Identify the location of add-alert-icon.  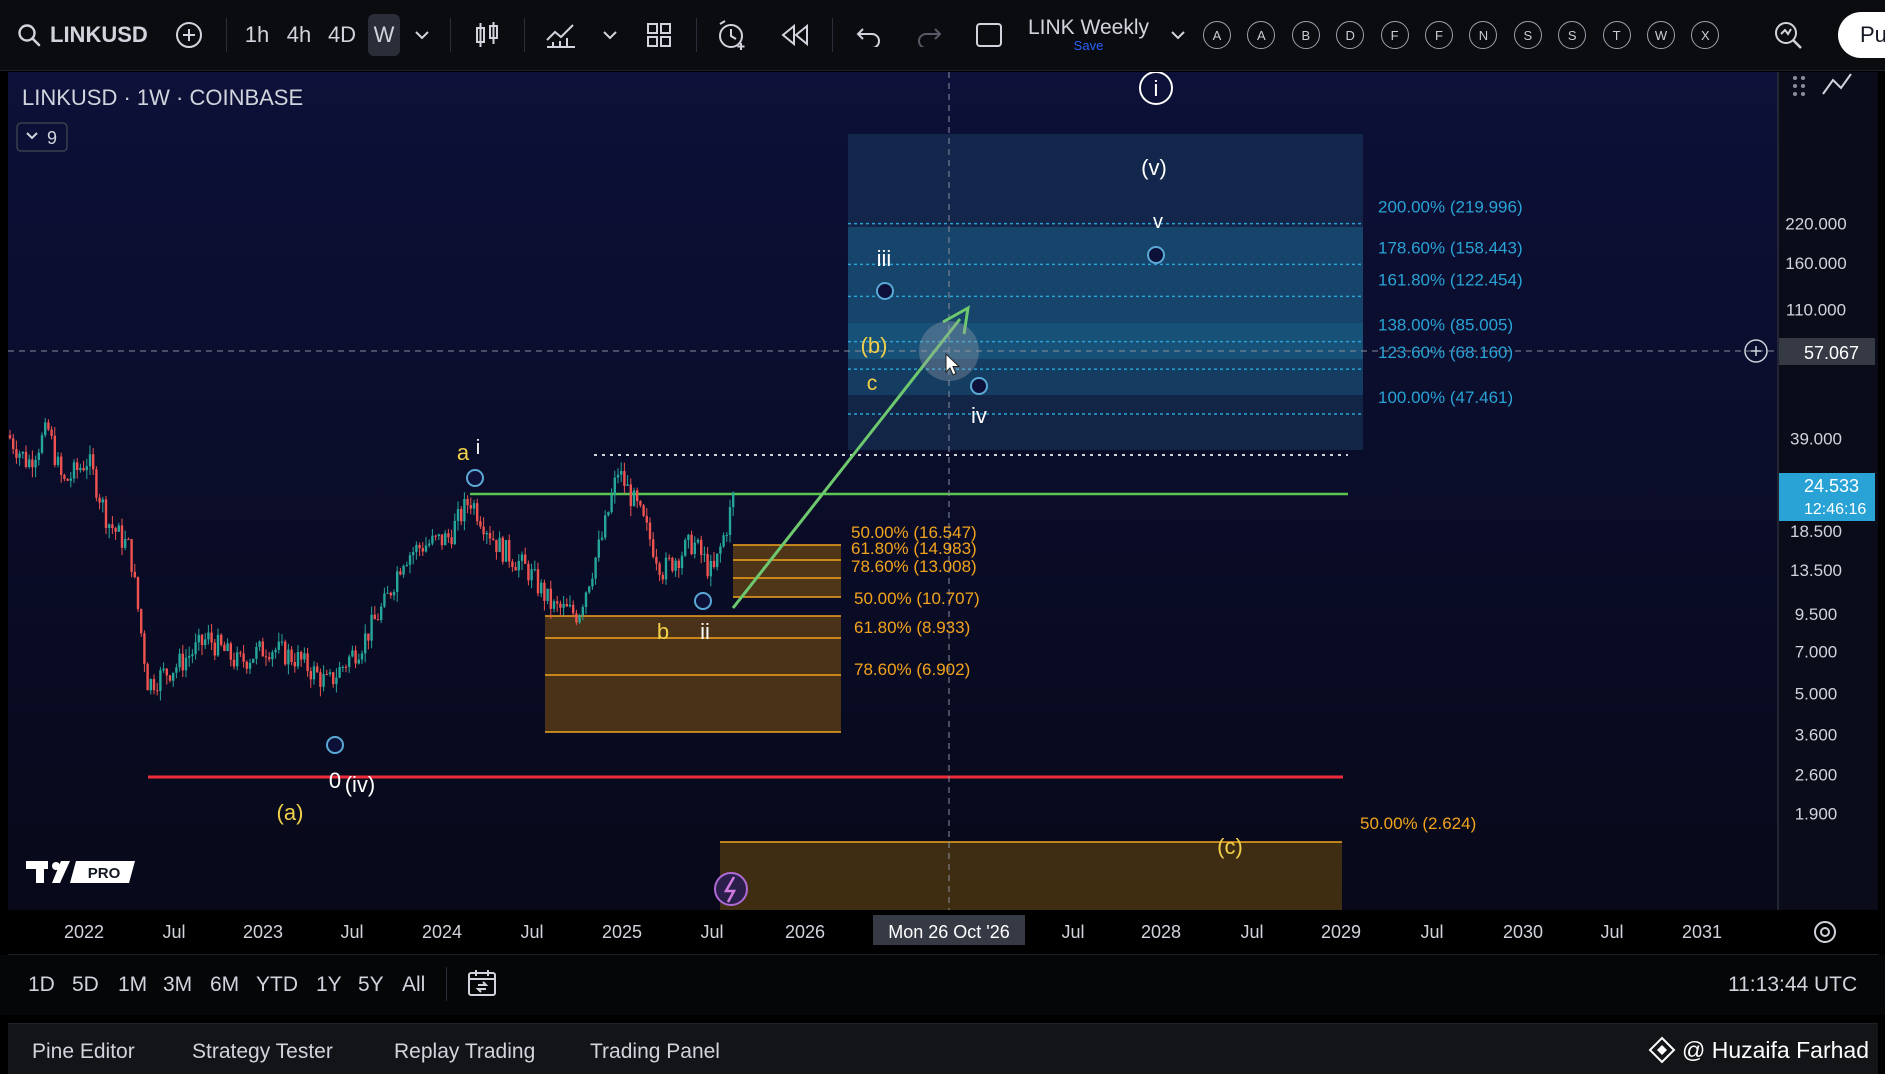
(1756, 351).